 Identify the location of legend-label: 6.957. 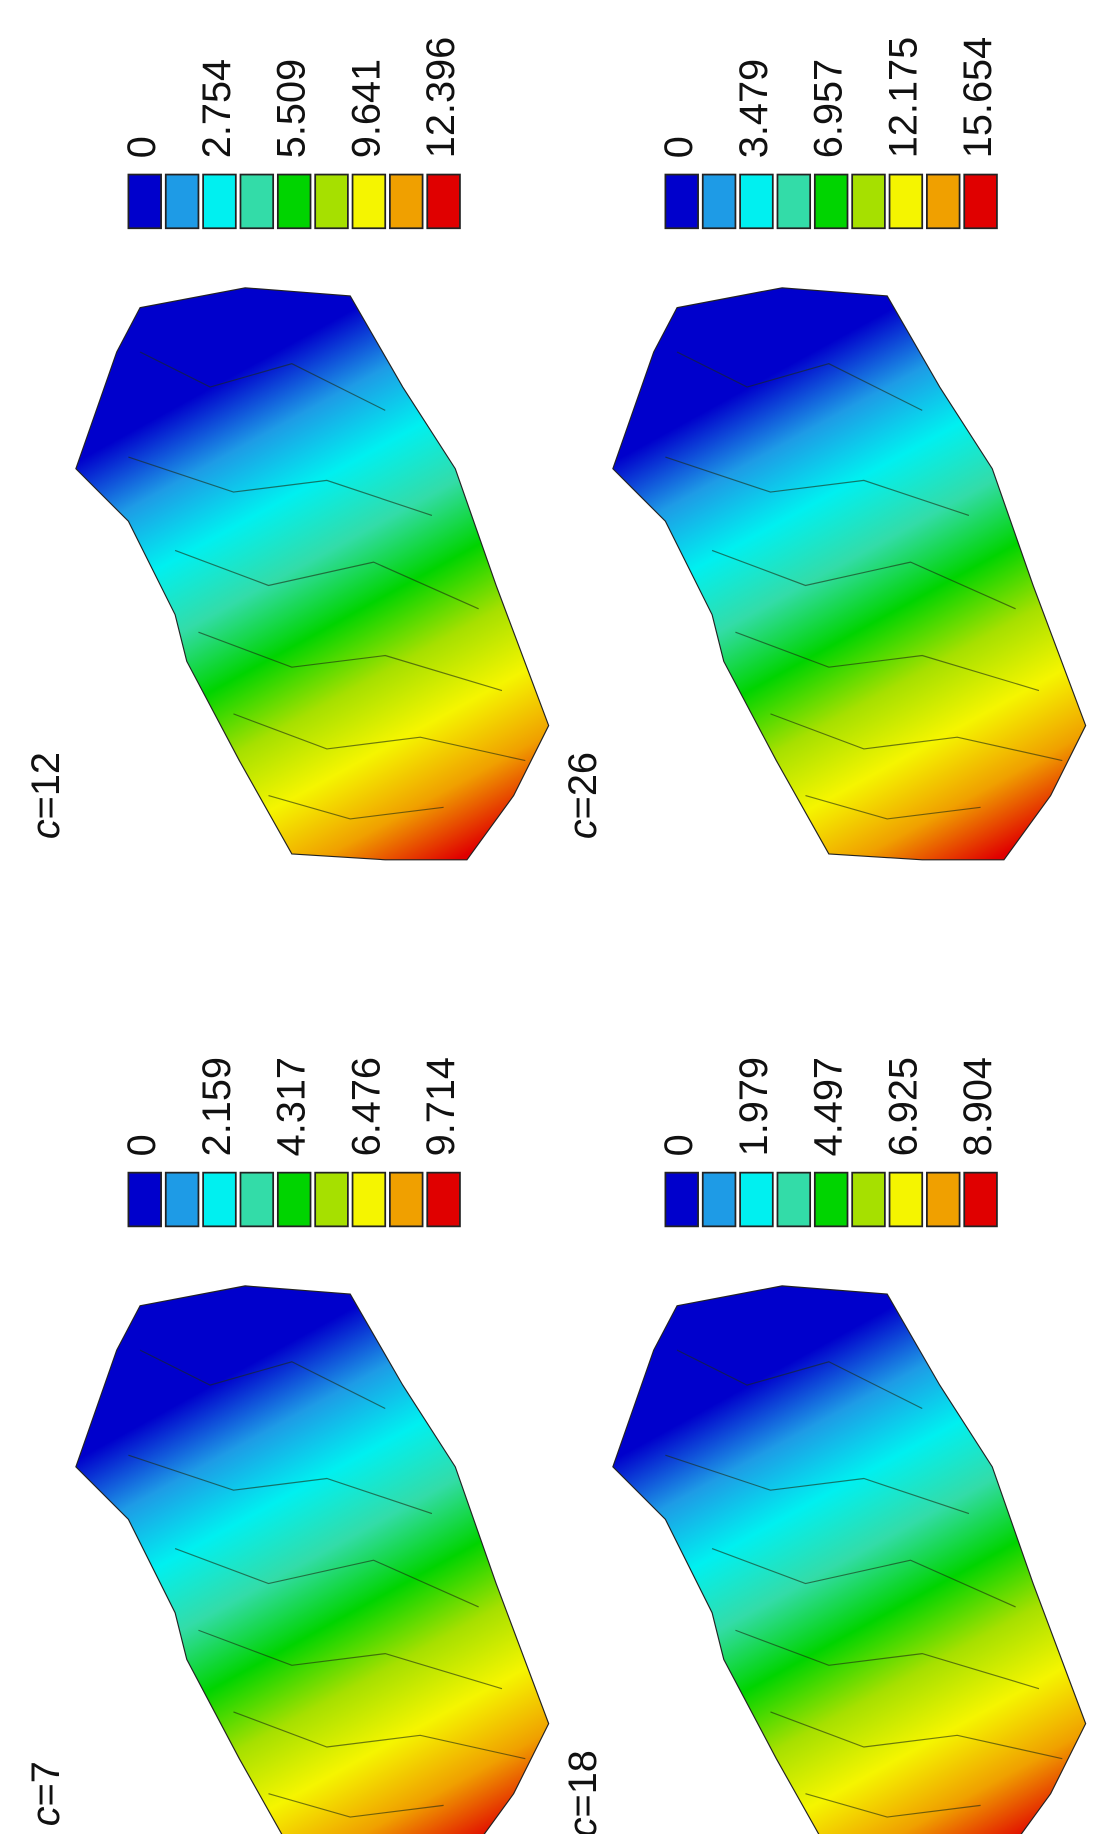
(829, 108).